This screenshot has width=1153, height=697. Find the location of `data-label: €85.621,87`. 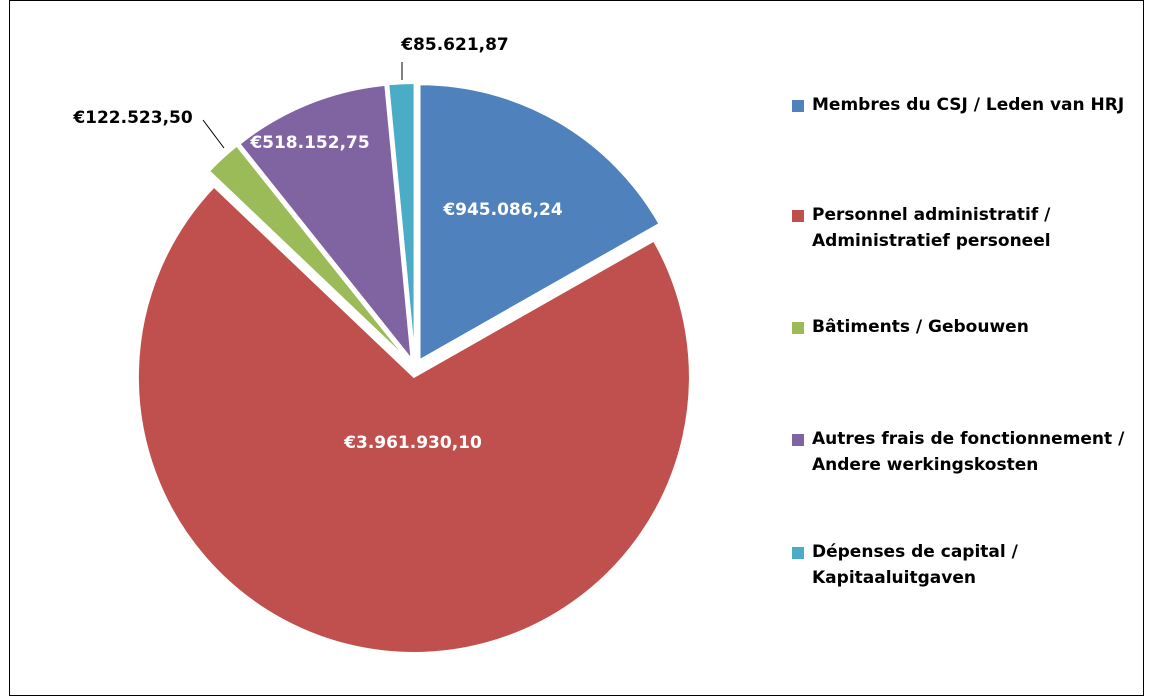

data-label: €85.621,87 is located at coordinates (454, 45).